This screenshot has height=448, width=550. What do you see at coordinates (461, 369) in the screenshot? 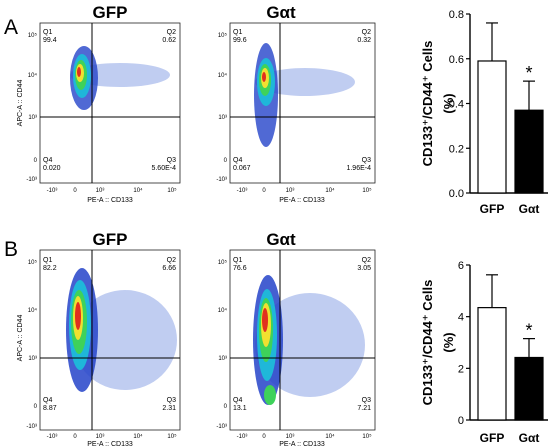
I see `y-tick-label: 2` at bounding box center [461, 369].